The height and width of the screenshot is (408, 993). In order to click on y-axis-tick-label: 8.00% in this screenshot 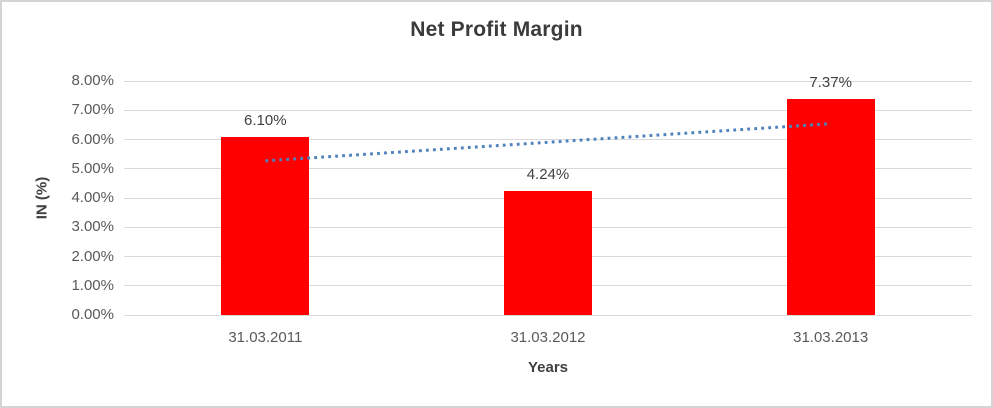, I will do `click(92, 80)`.